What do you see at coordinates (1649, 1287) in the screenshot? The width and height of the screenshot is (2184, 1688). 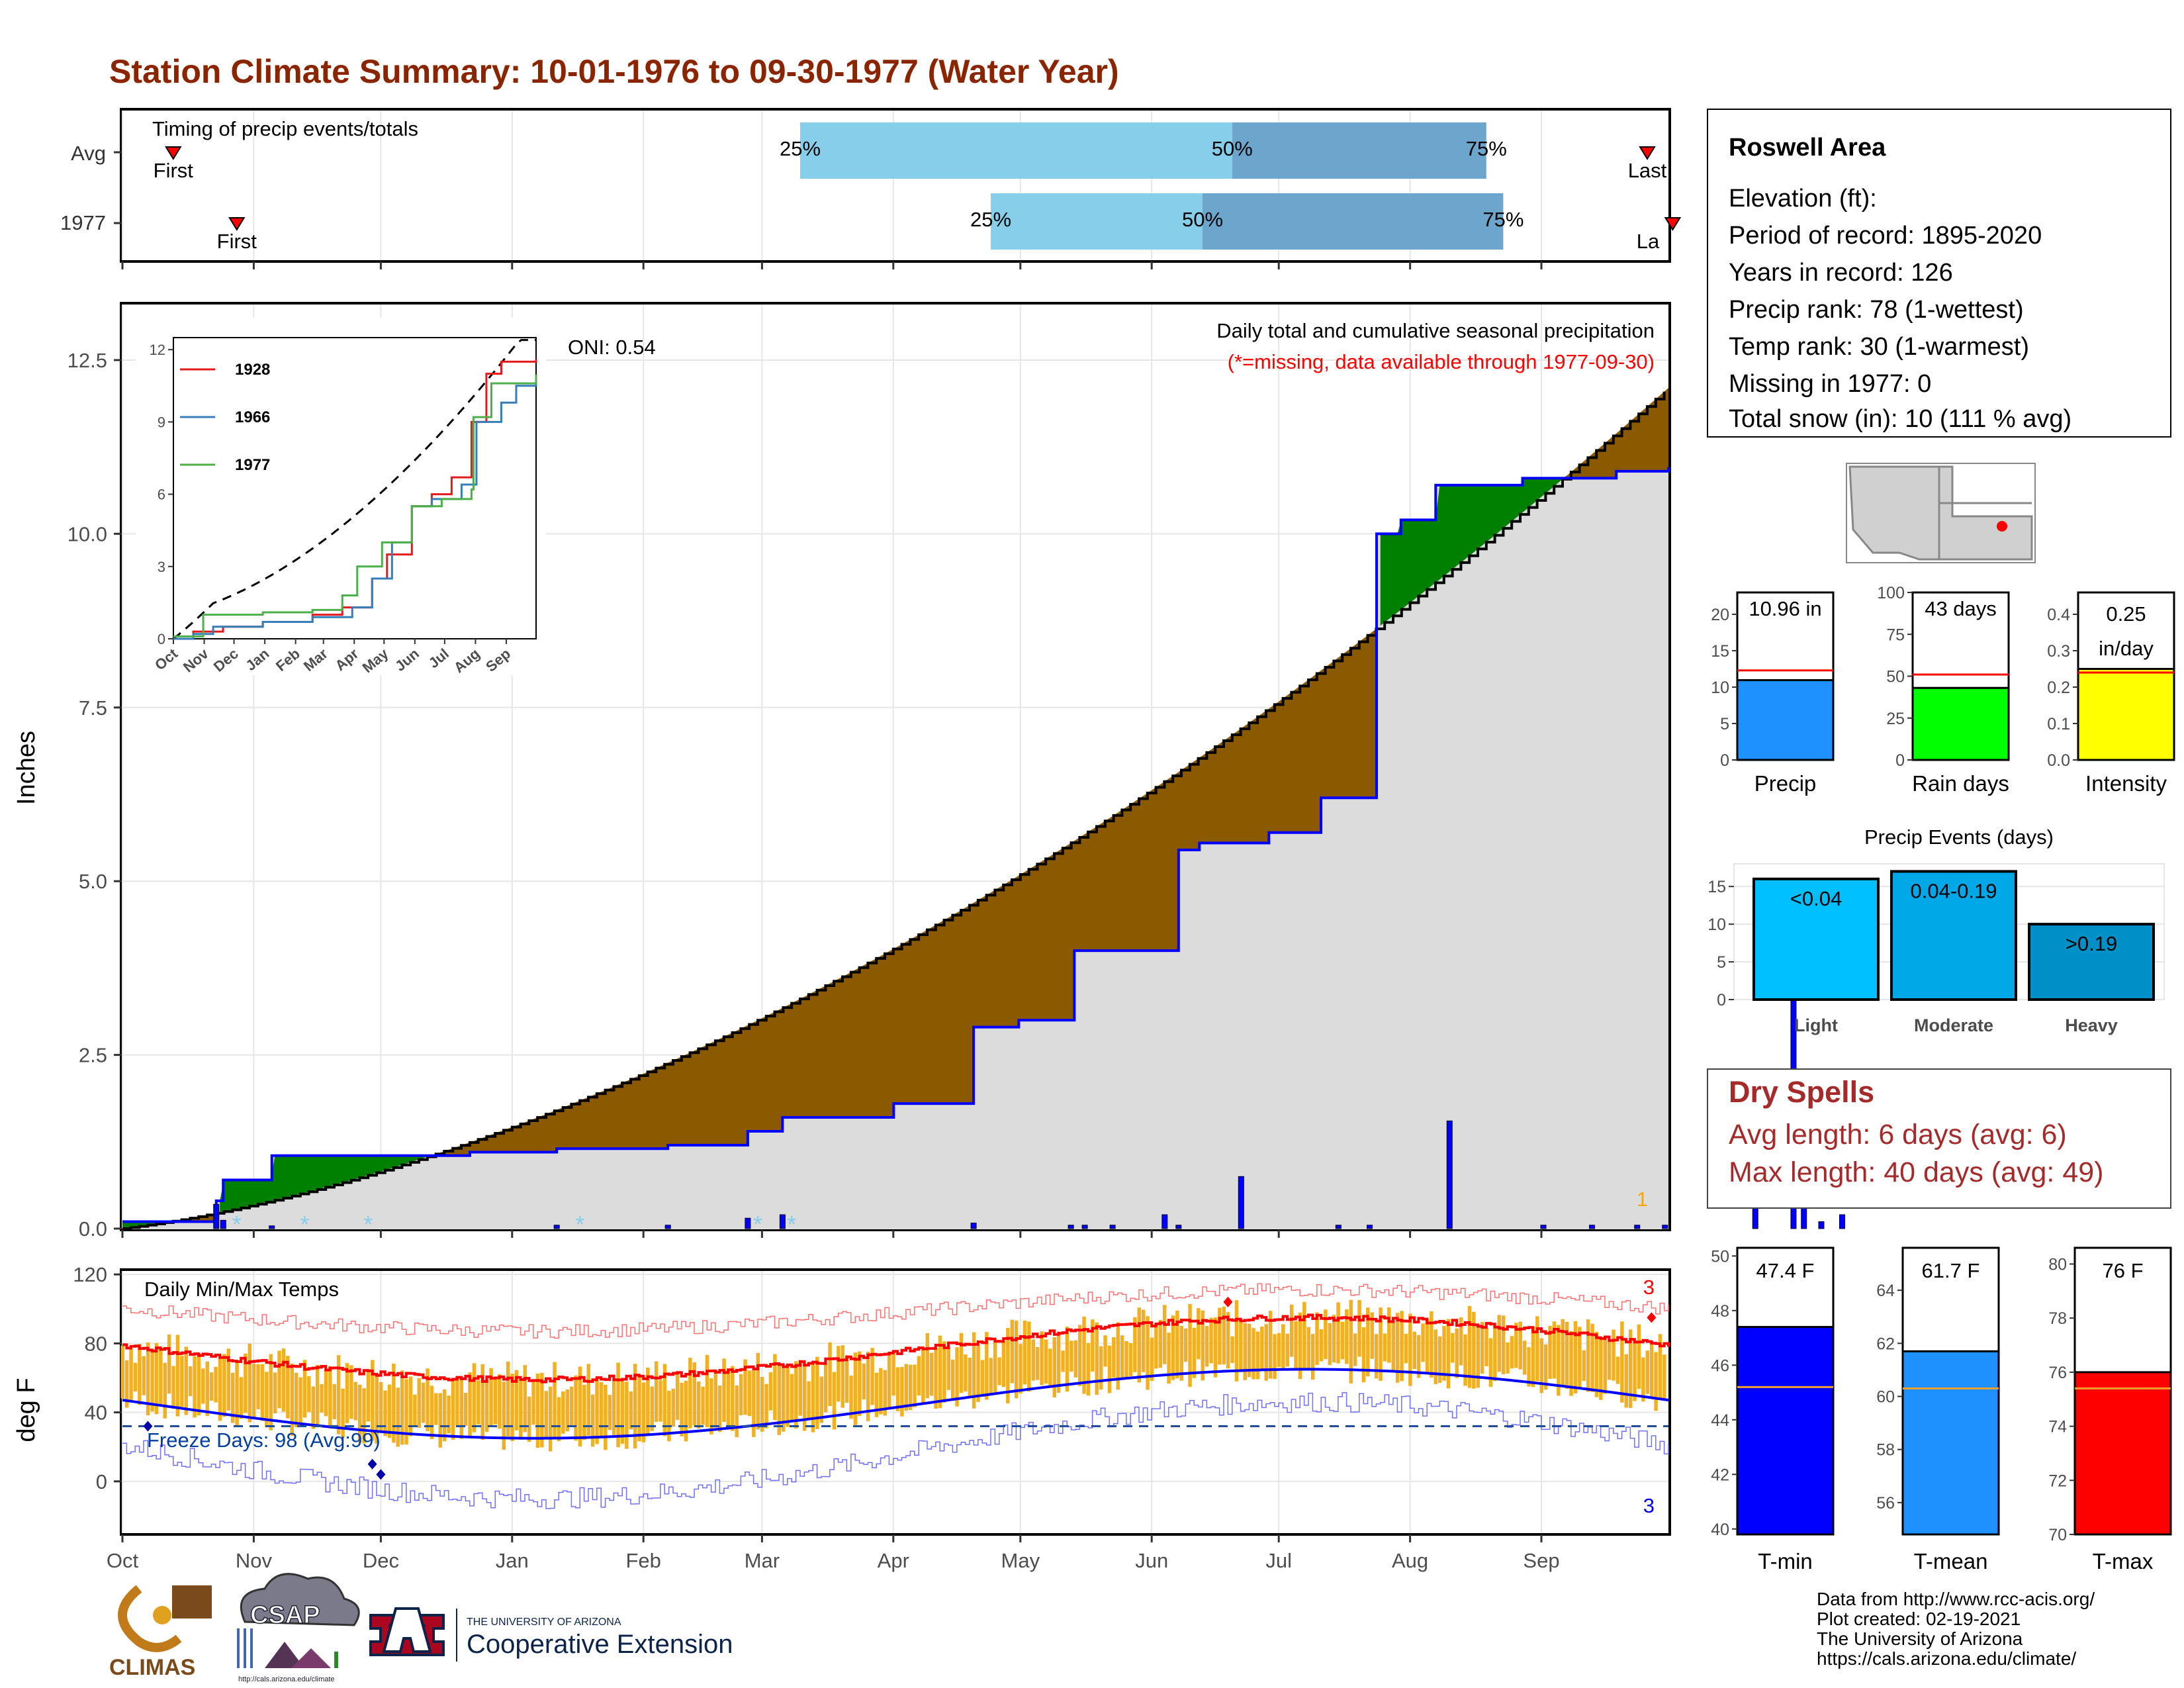 I see `temp-max-count: 3` at bounding box center [1649, 1287].